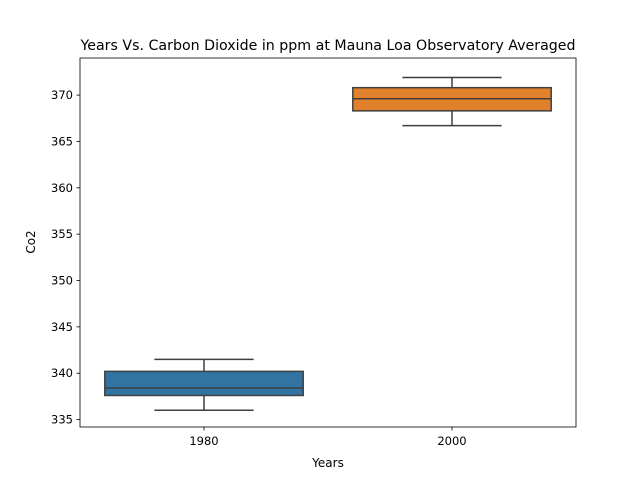  What do you see at coordinates (62, 281) in the screenshot?
I see `y-tick-label-350: 350` at bounding box center [62, 281].